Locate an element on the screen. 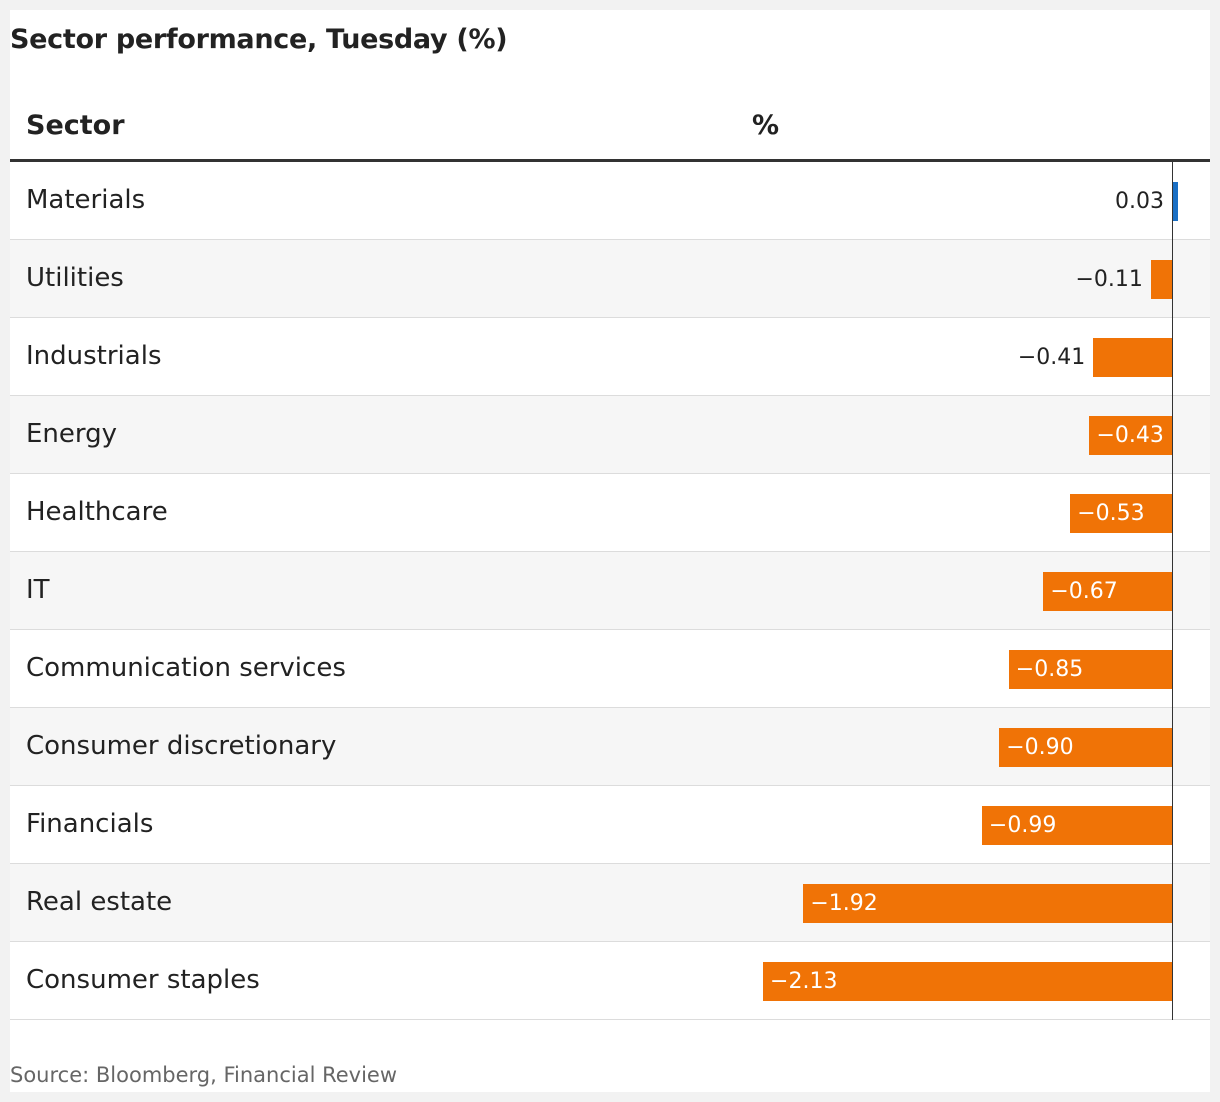 Image resolution: width=1220 pixels, height=1102 pixels. bar-value-label: −0.43 is located at coordinates (1130, 435).